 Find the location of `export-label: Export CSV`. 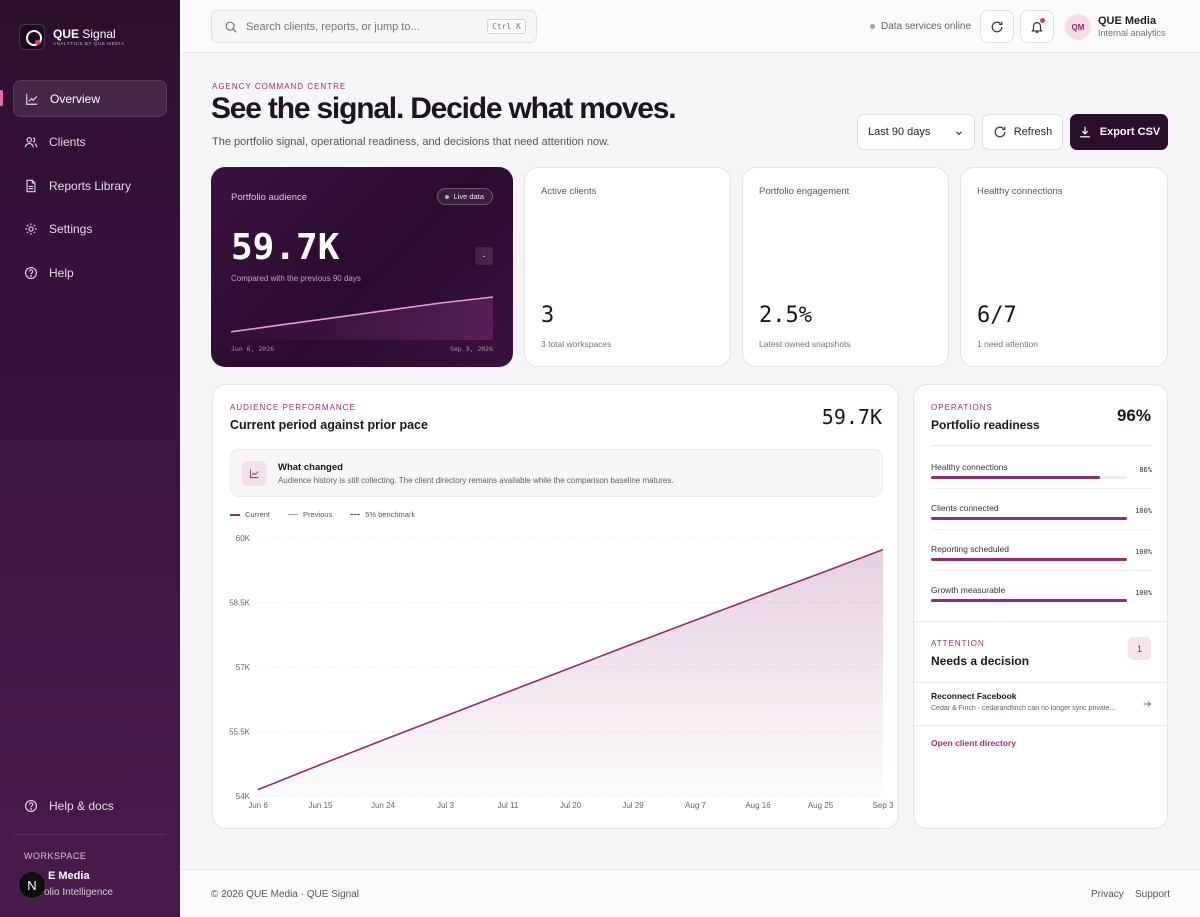

export-label: Export CSV is located at coordinates (1130, 132).